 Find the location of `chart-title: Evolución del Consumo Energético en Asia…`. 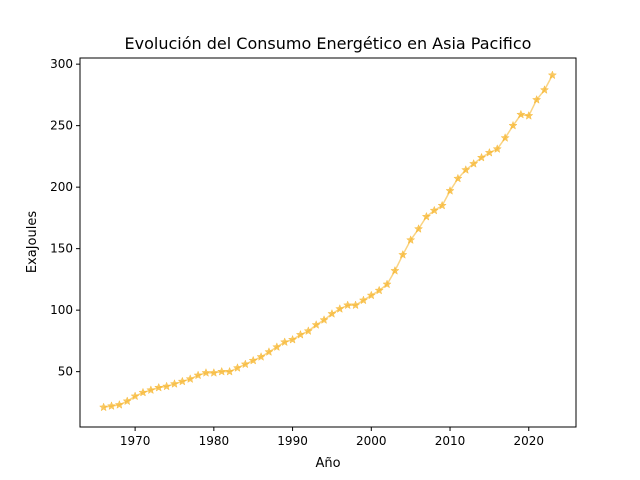

chart-title: Evolución del Consumo Energético en Asia… is located at coordinates (328, 43).